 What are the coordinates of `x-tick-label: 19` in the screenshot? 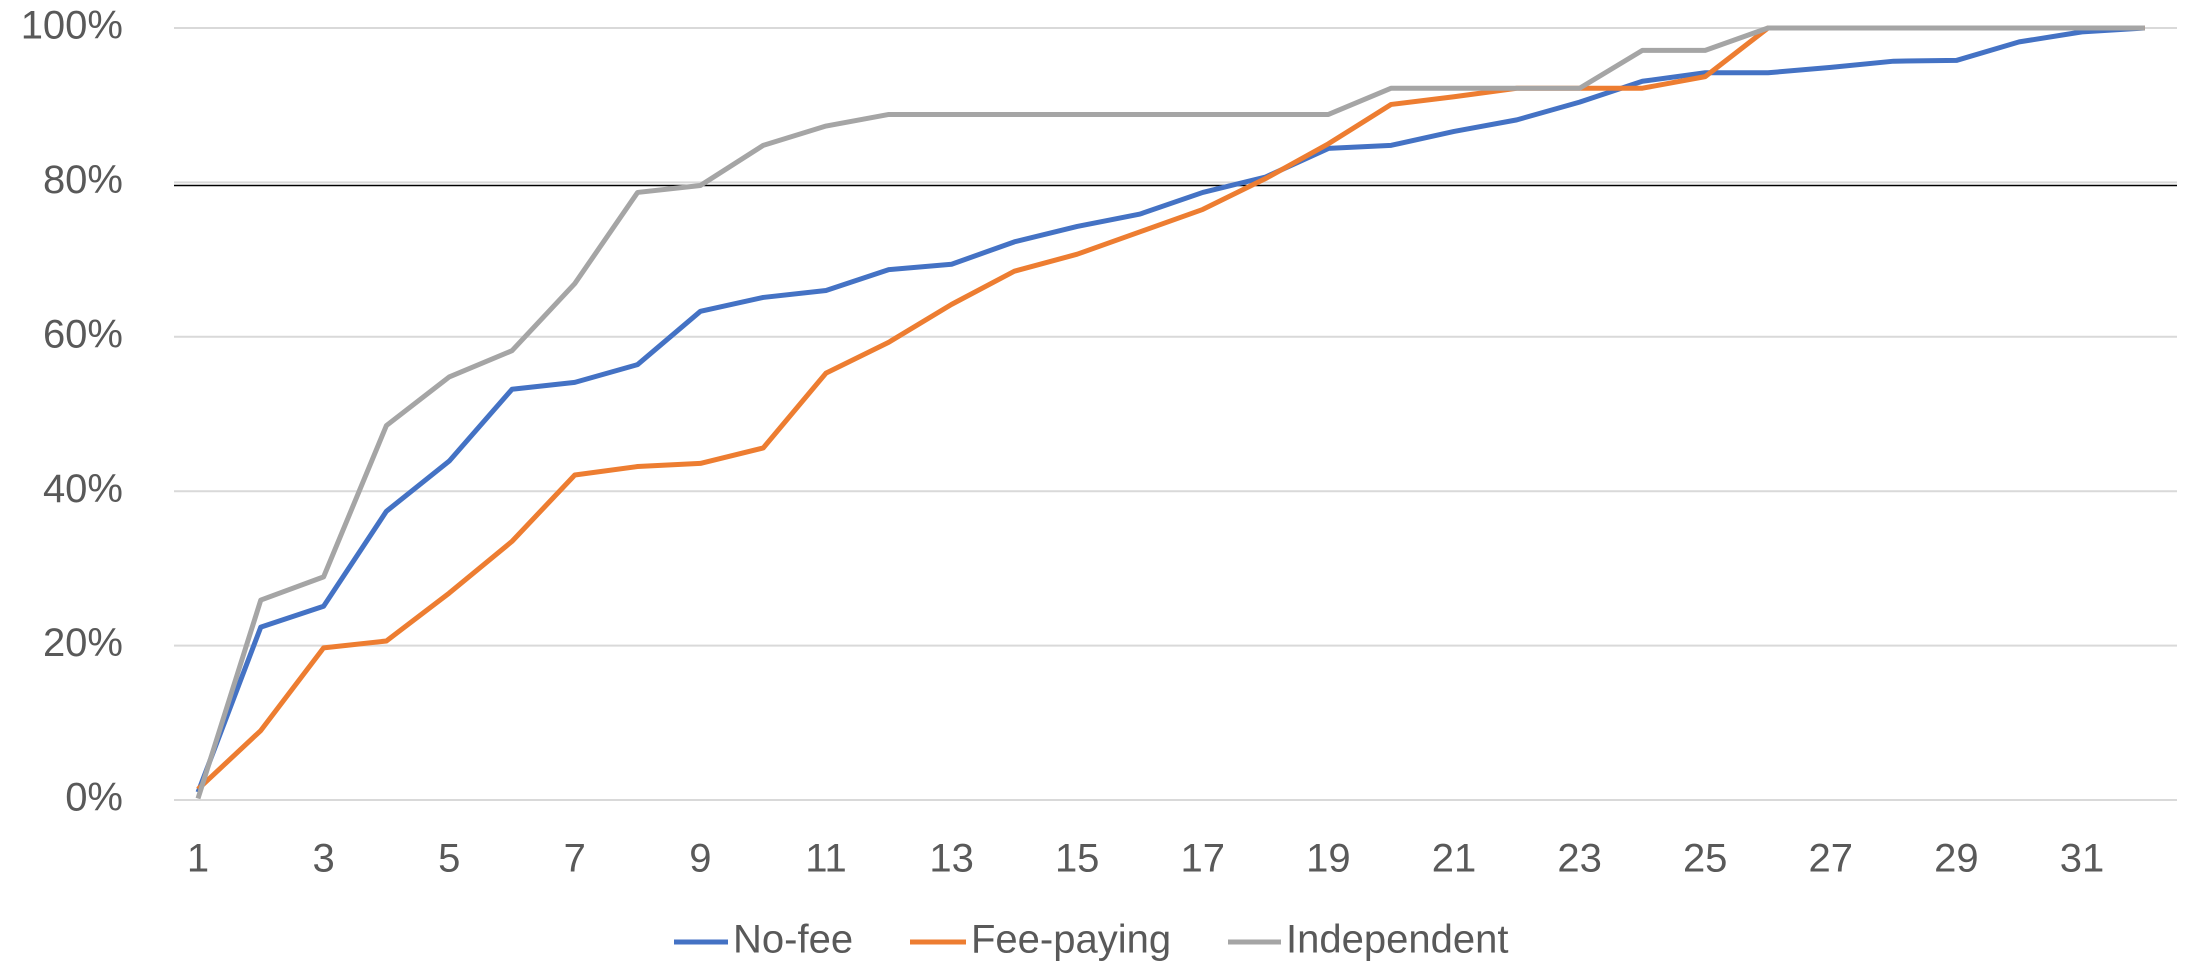 It's located at (1328, 859).